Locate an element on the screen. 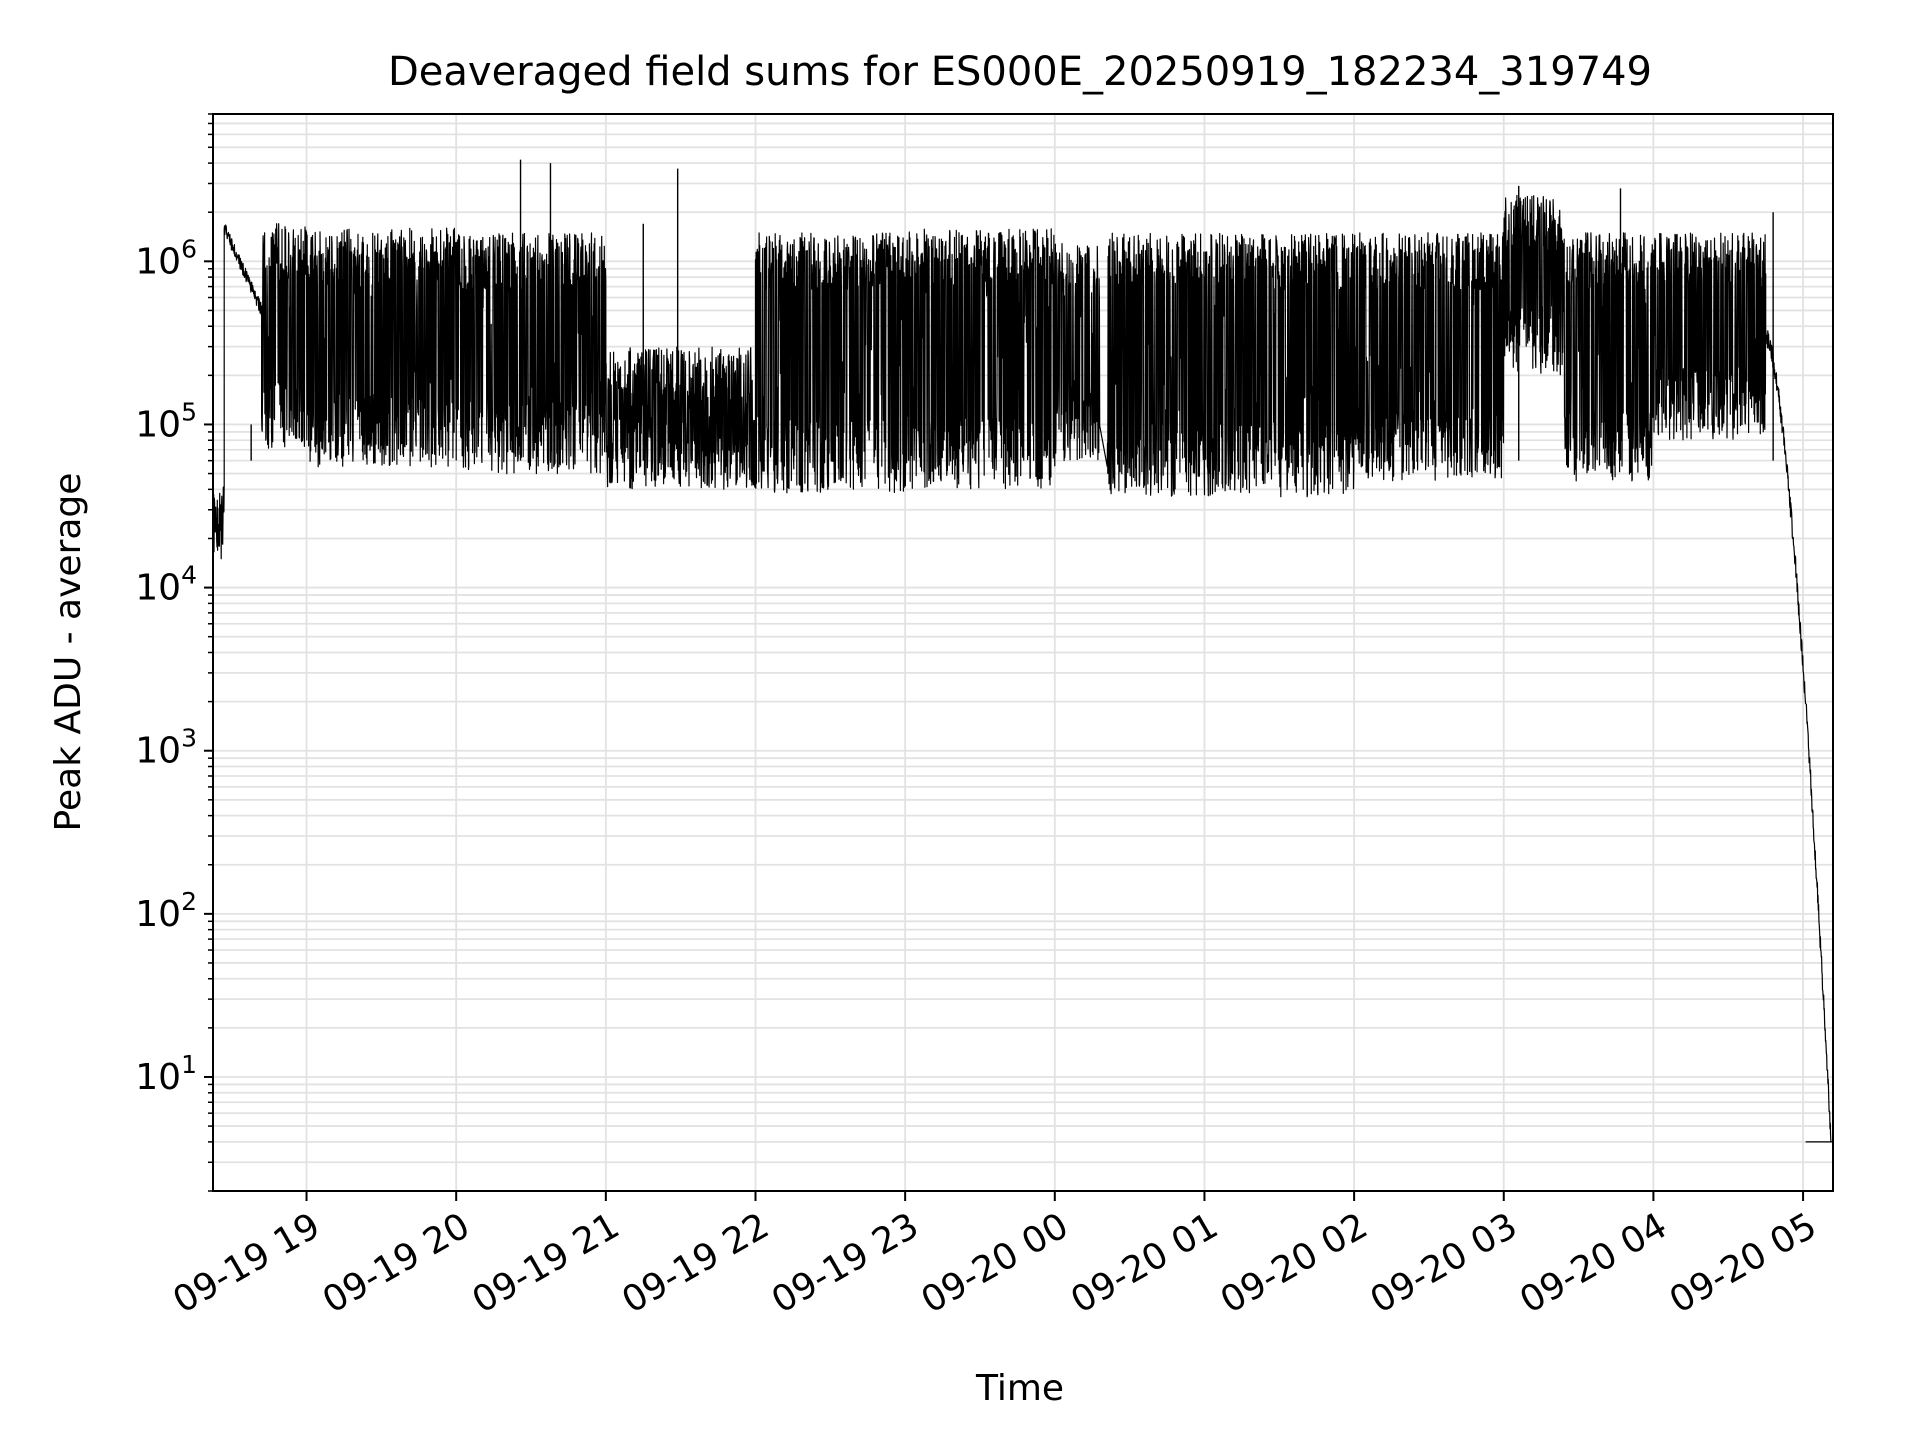  y-tick-label: 10⁴ is located at coordinates (166, 585).